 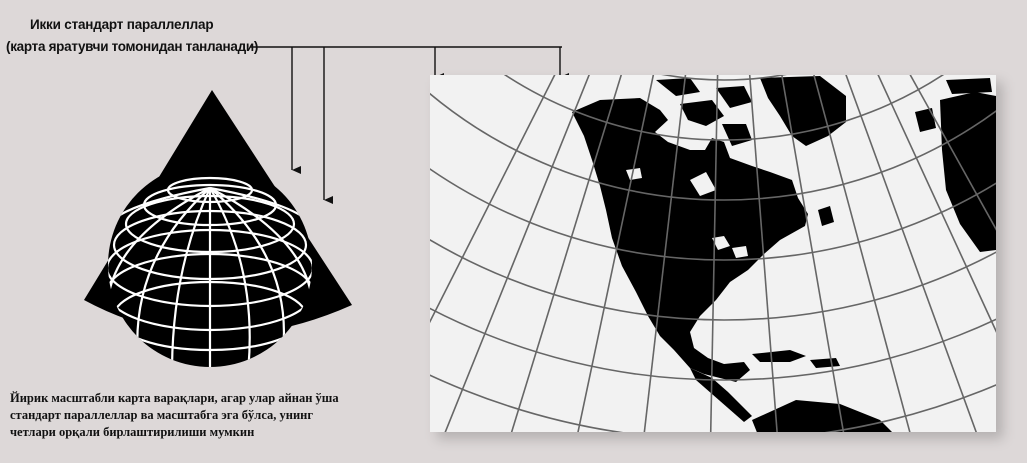 I want to click on label-subtitle: (карта яратувчи томонидан танланади), so click(x=132, y=46).